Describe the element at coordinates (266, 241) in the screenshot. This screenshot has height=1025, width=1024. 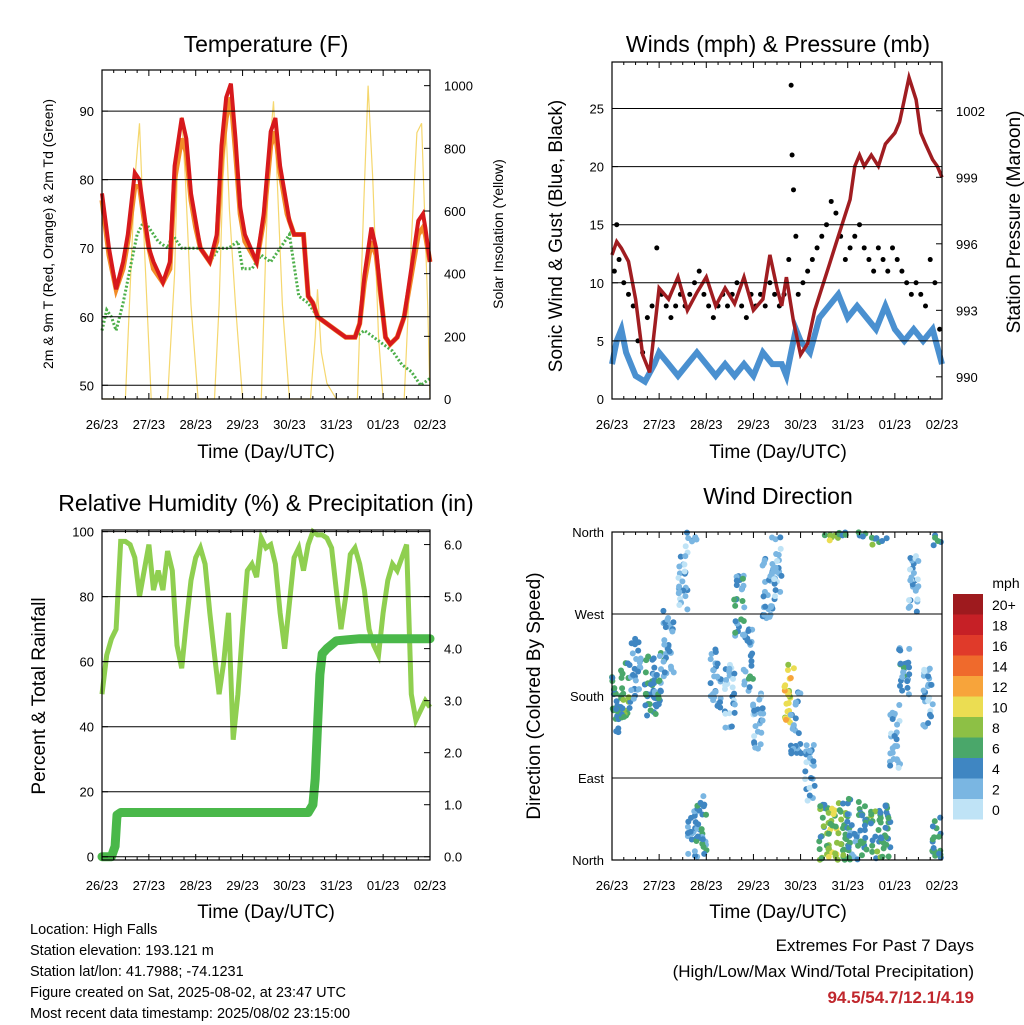
I see `temperature-plot-area` at that location.